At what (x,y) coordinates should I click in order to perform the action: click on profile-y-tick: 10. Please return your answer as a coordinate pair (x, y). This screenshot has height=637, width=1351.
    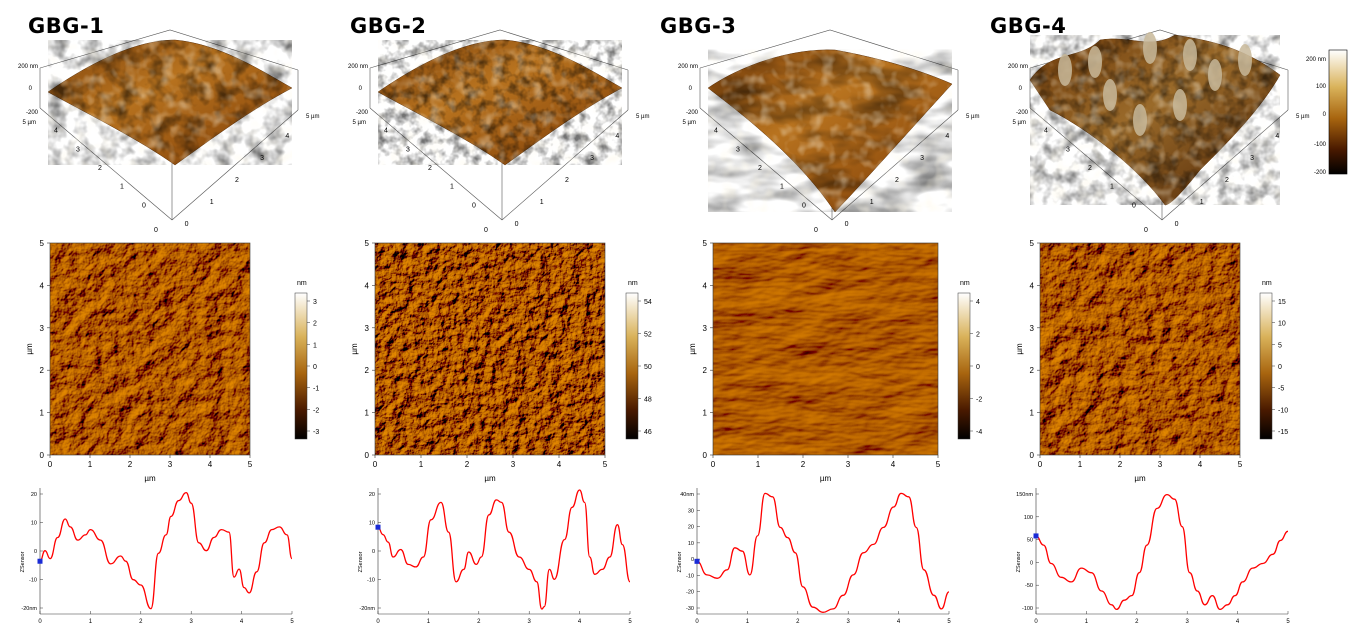
    Looking at the image, I should click on (691, 544).